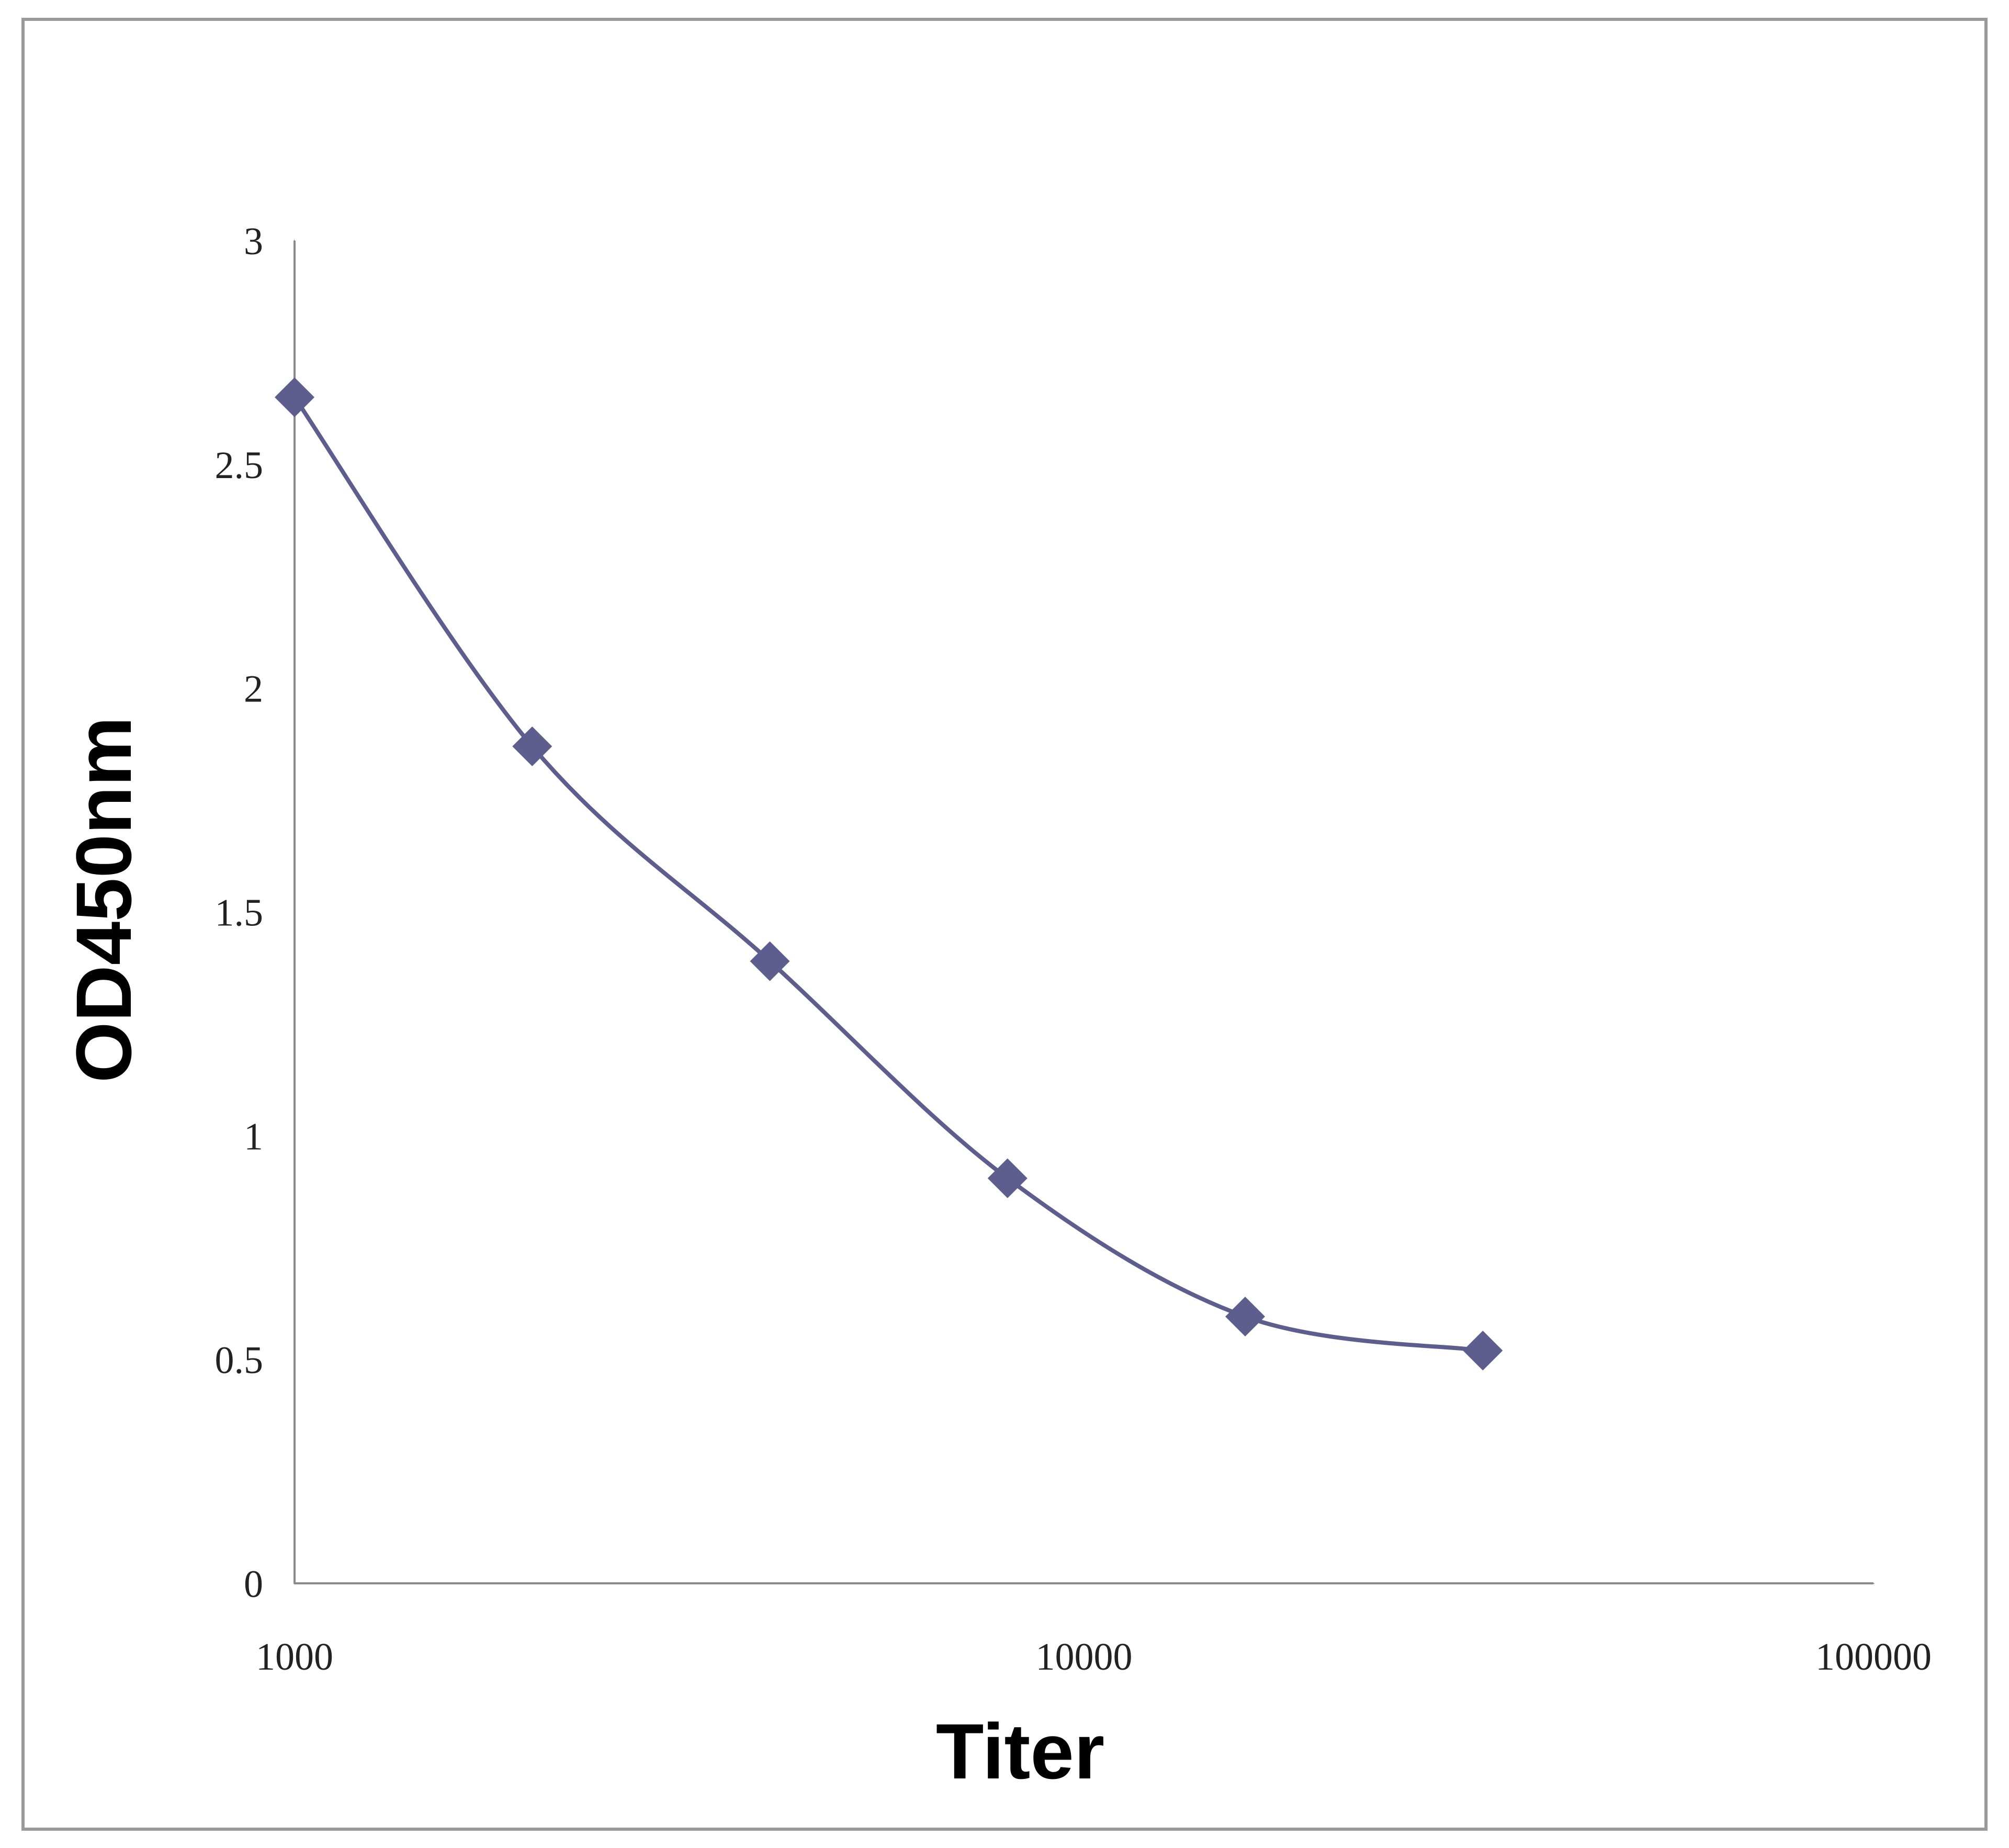 The image size is (2009, 1848). What do you see at coordinates (253, 1584) in the screenshot?
I see `y-tick-label: 0` at bounding box center [253, 1584].